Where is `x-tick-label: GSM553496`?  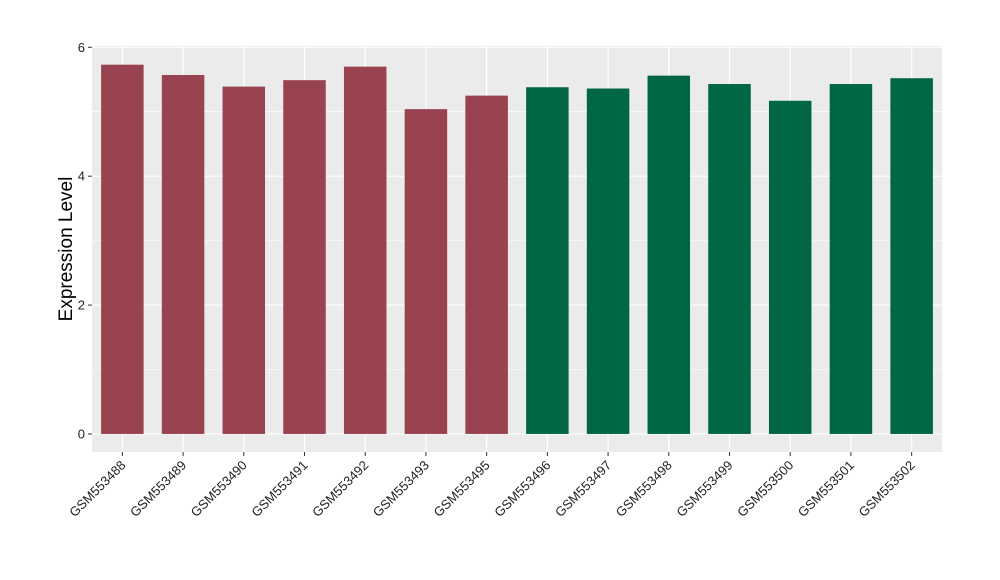 x-tick-label: GSM553496 is located at coordinates (522, 489).